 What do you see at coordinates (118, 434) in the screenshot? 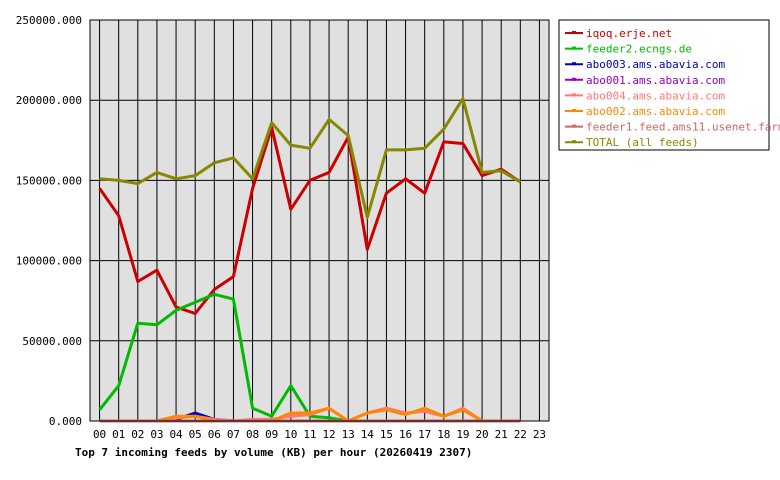
I see `x-tick-label: 01` at bounding box center [118, 434].